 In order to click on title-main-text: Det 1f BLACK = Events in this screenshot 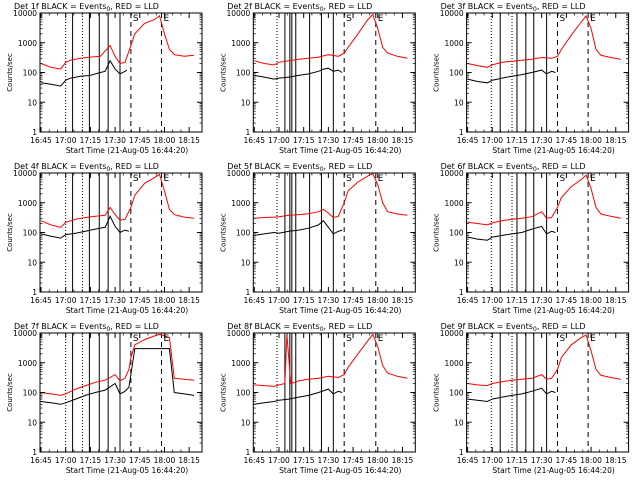, I will do `click(60, 6)`.